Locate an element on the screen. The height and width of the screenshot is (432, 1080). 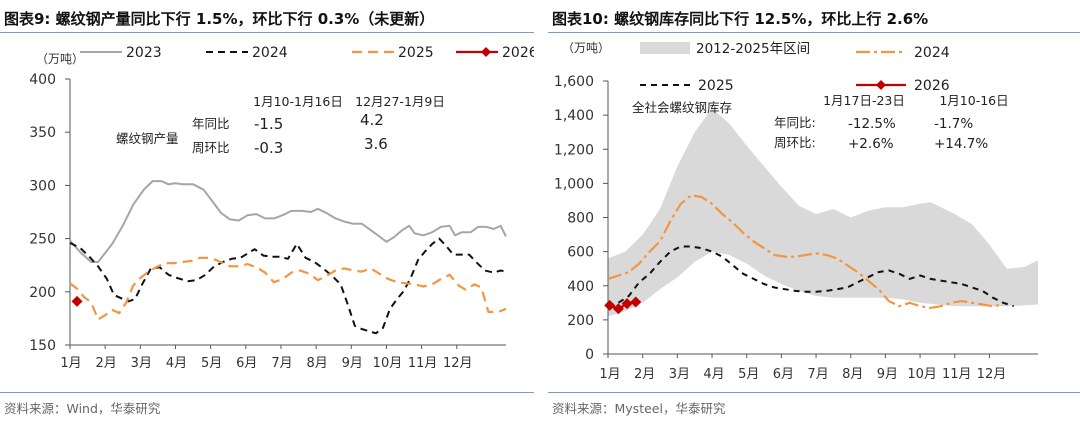
series-line-2023 is located at coordinates (288, 221).